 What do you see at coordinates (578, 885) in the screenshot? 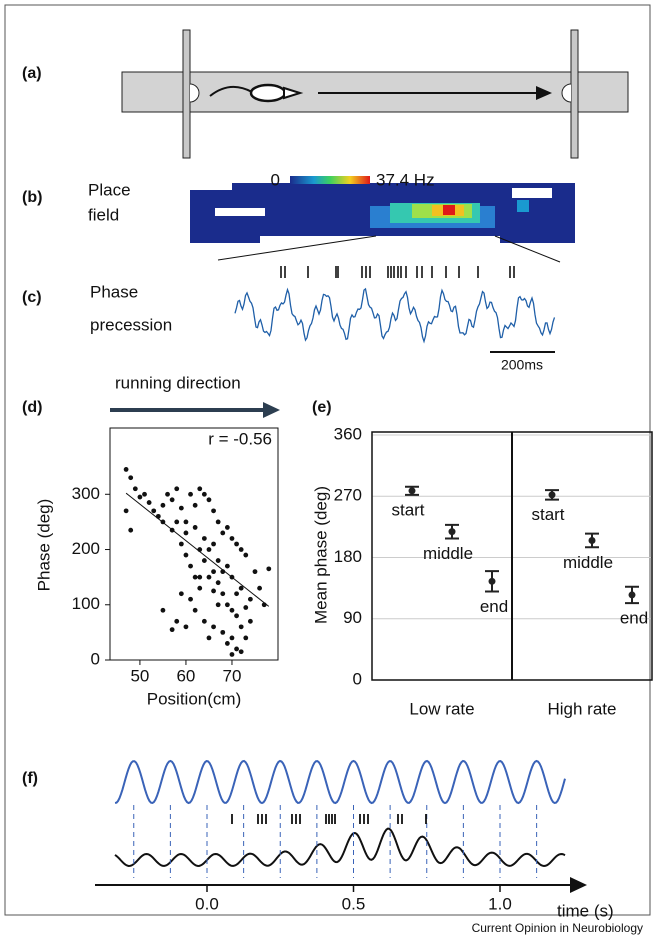
I see `axis-arrow` at bounding box center [578, 885].